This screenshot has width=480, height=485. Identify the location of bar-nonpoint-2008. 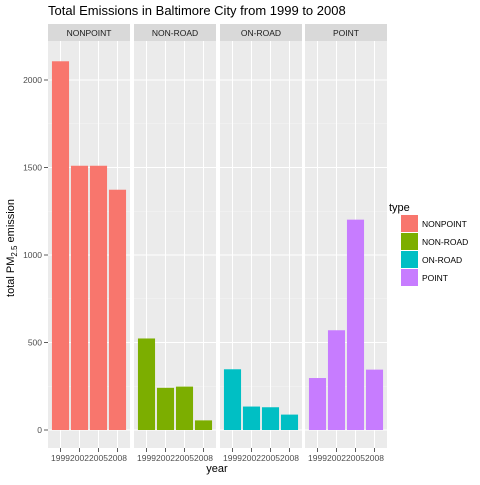
(117, 309).